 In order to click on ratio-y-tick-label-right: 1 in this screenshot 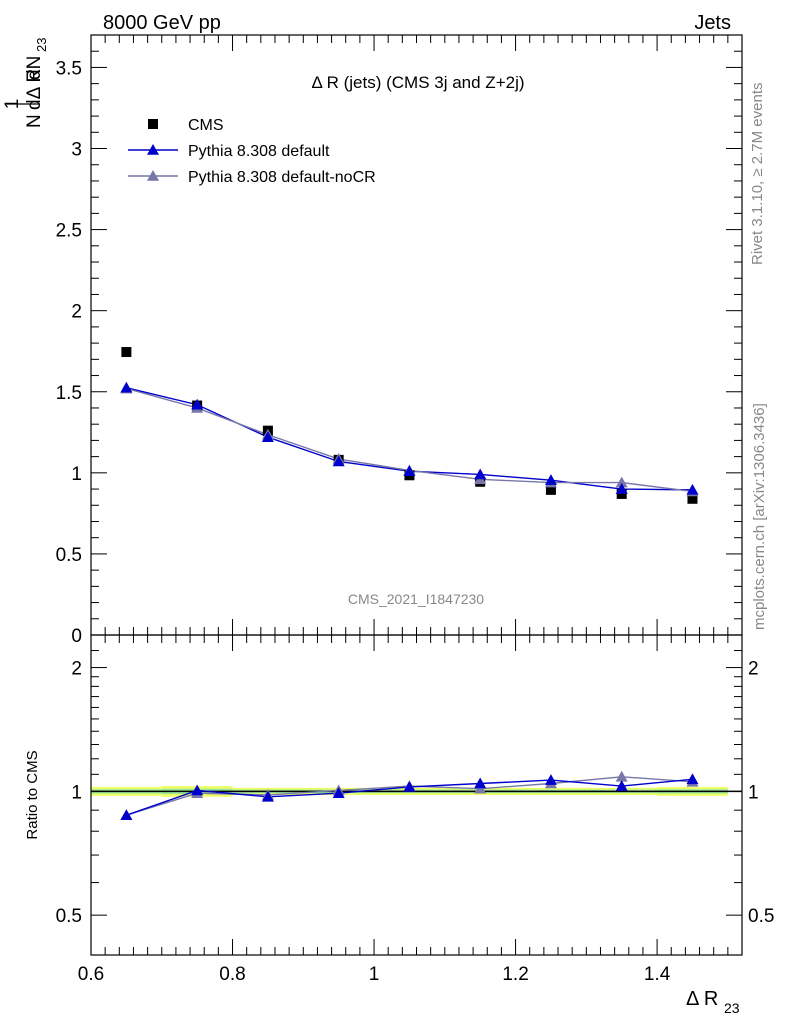, I will do `click(753, 792)`.